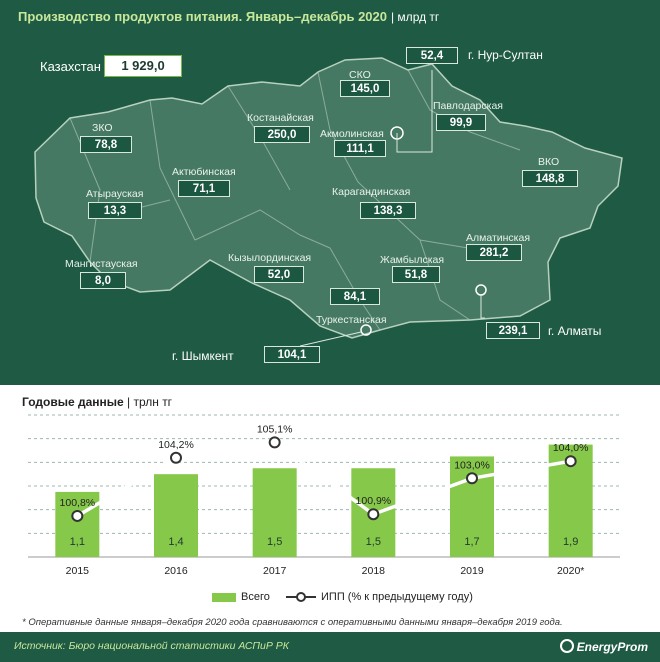  What do you see at coordinates (570, 571) in the screenshot?
I see `x-tick-label: 2020*` at bounding box center [570, 571].